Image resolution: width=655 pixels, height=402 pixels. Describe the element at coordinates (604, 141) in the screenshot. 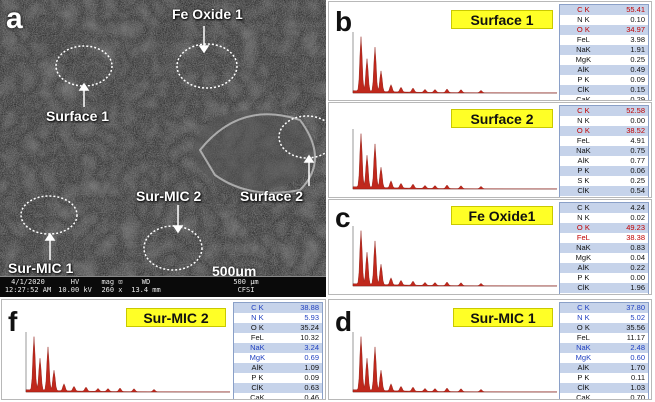

I see `composition-row: FeL 4.91` at that location.